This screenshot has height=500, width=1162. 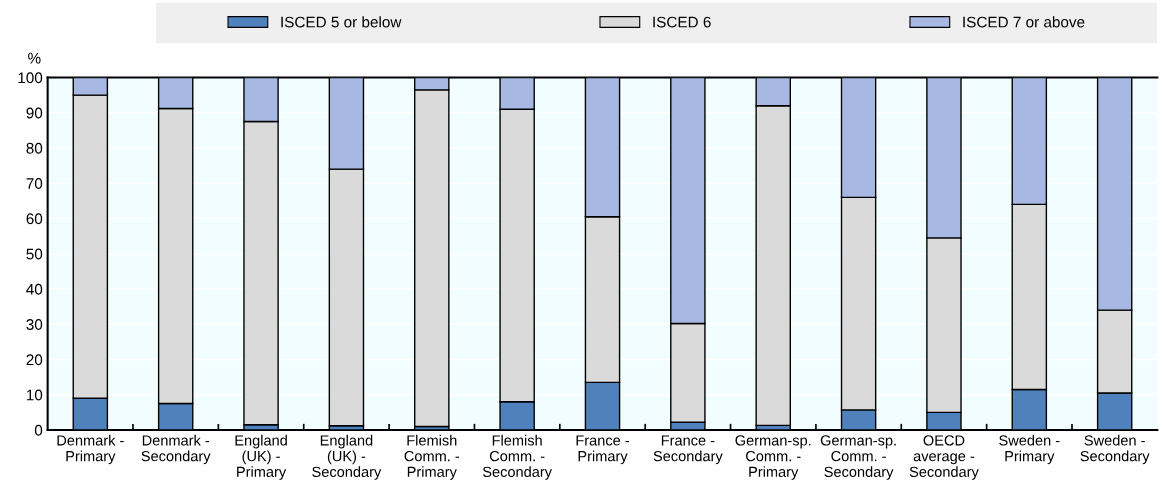 What do you see at coordinates (34, 148) in the screenshot?
I see `y-tick-label: 80` at bounding box center [34, 148].